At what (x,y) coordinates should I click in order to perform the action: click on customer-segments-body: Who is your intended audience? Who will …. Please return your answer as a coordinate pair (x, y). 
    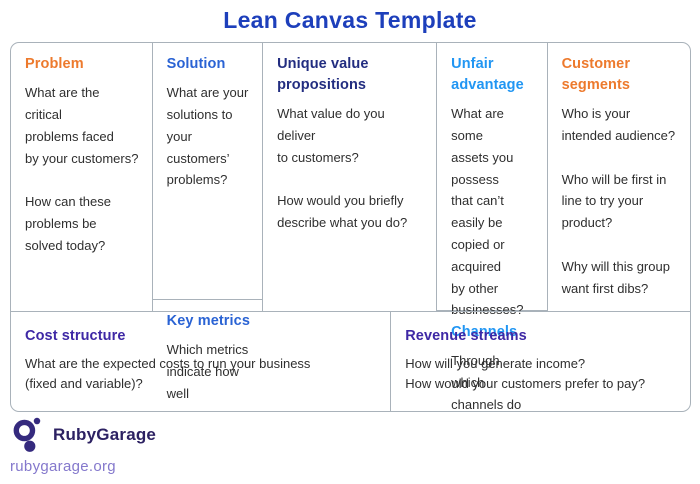
    Looking at the image, I should click on (618, 201).